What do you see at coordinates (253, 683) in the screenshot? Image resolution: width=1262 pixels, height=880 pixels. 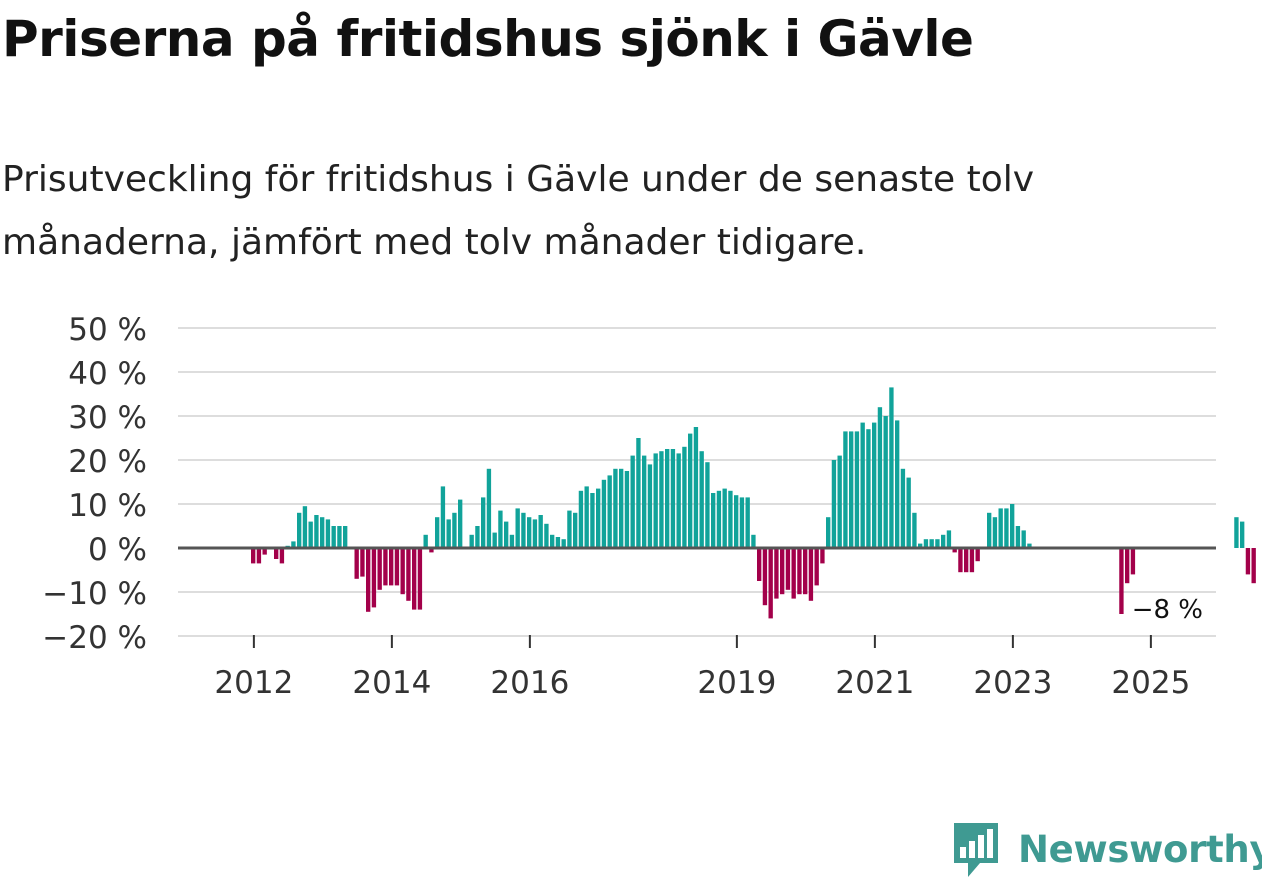 I see `x-tick-label: 2012` at bounding box center [253, 683].